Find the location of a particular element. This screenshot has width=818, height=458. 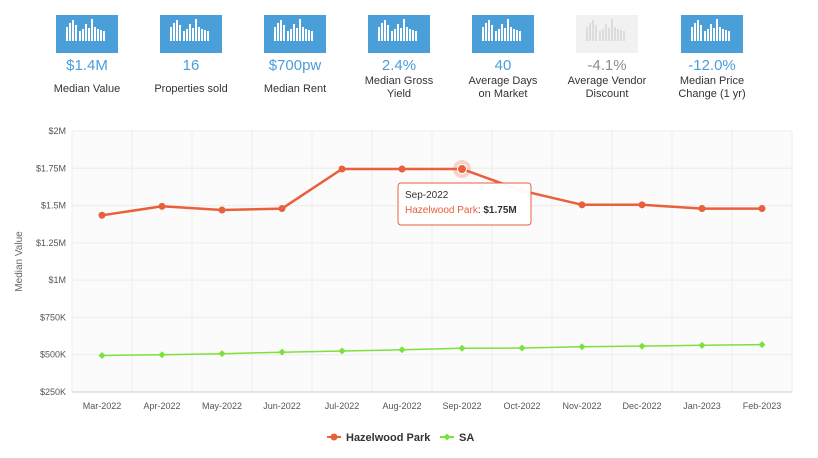

x-tick-label: Oct-2022 is located at coordinates (521, 406).